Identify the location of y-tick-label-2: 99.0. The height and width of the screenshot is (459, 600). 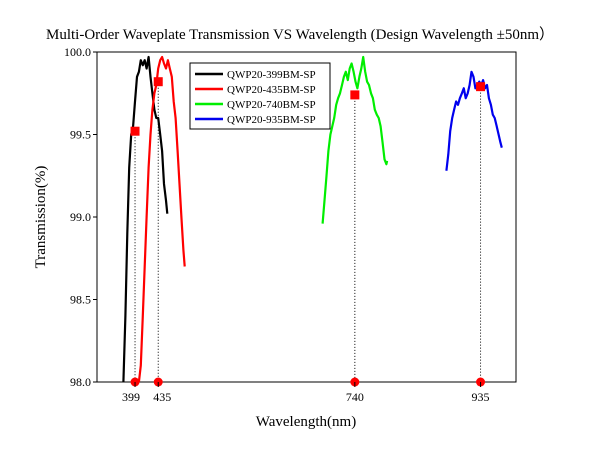
(80, 217).